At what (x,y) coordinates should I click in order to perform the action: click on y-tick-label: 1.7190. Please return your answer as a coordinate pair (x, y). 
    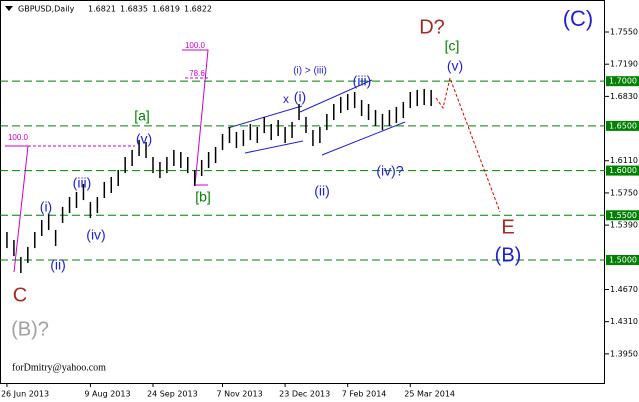
    Looking at the image, I should click on (624, 64).